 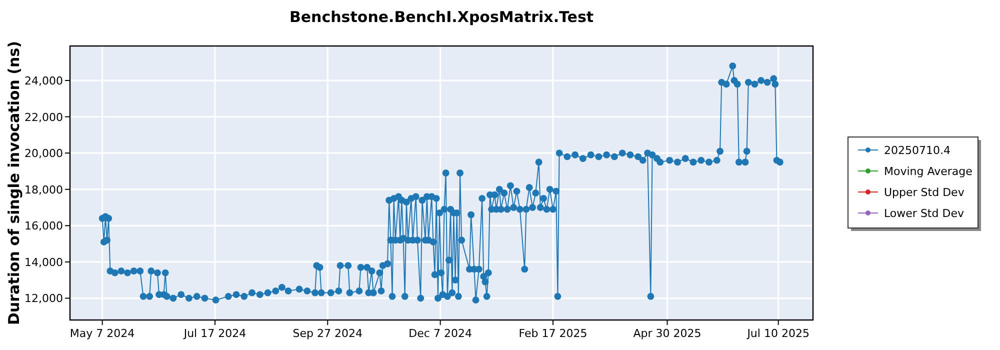 What do you see at coordinates (928, 171) in the screenshot?
I see `legend-label: Moving Average` at bounding box center [928, 171].